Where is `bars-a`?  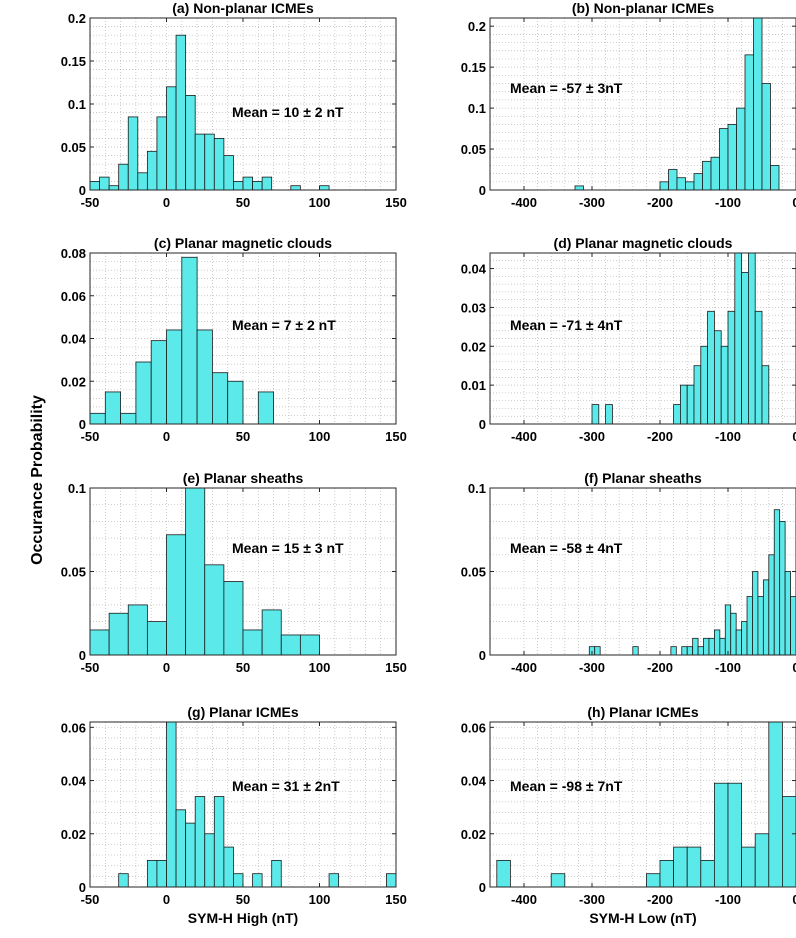
bars-a is located at coordinates (209, 112).